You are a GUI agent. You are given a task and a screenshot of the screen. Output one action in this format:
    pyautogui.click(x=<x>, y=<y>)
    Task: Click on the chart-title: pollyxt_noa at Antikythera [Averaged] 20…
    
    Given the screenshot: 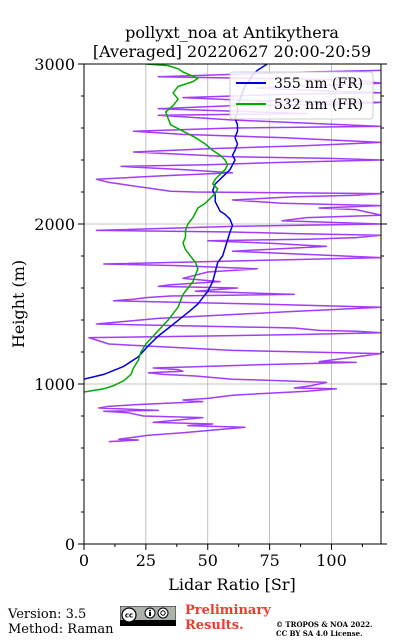 What is the action you would take?
    pyautogui.click(x=232, y=42)
    